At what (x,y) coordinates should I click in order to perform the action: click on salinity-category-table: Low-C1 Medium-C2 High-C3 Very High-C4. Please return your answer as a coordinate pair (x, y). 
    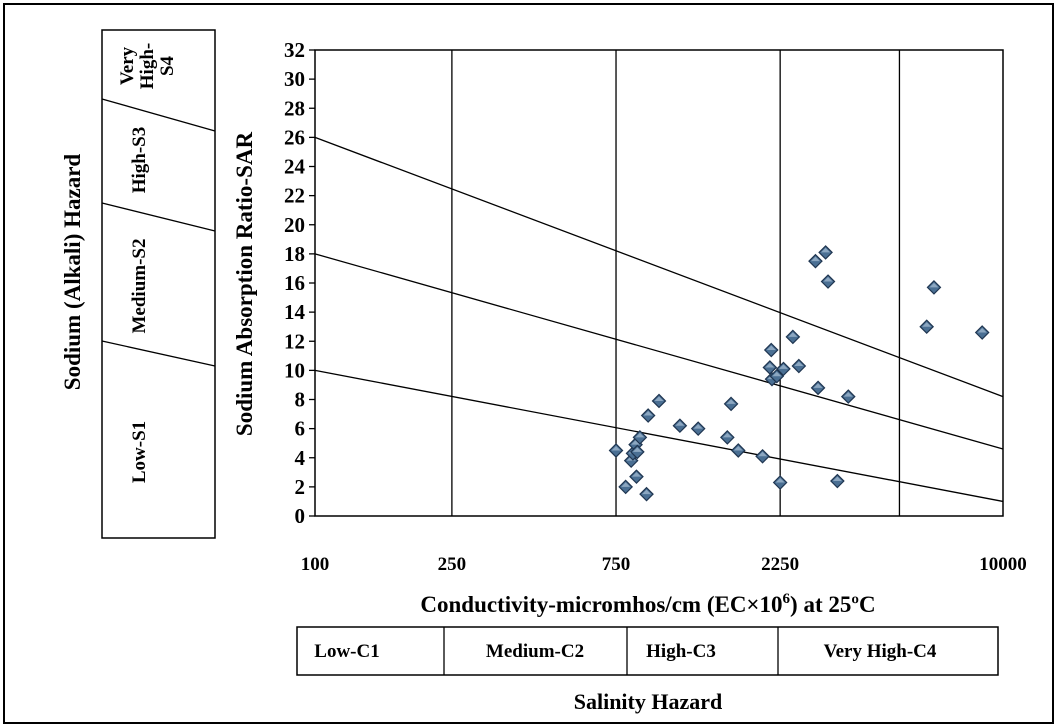
    Looking at the image, I should click on (647, 651).